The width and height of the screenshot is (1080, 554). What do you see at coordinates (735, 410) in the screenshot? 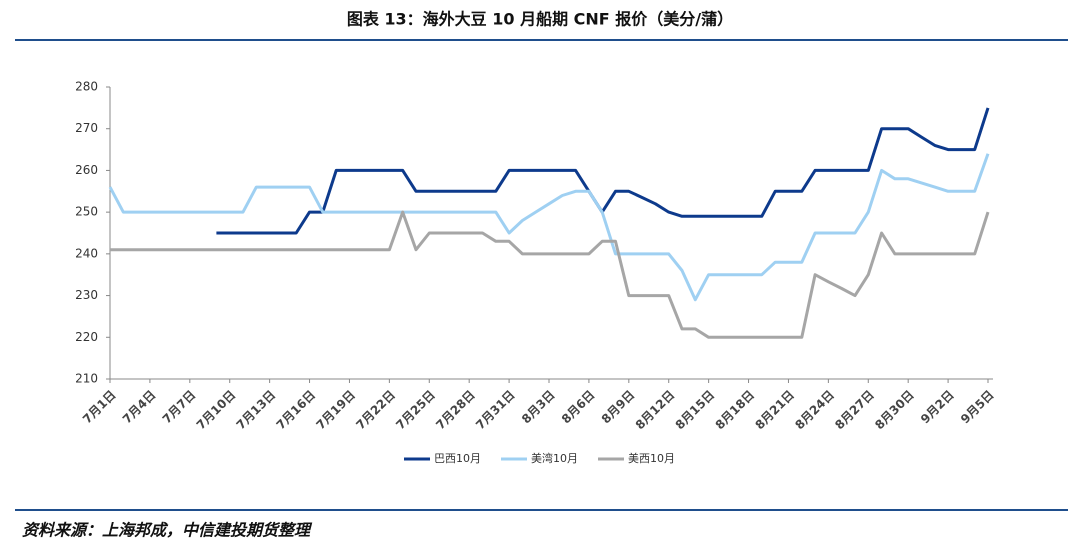
I see `x-tick-label: 8月18日` at bounding box center [735, 410].